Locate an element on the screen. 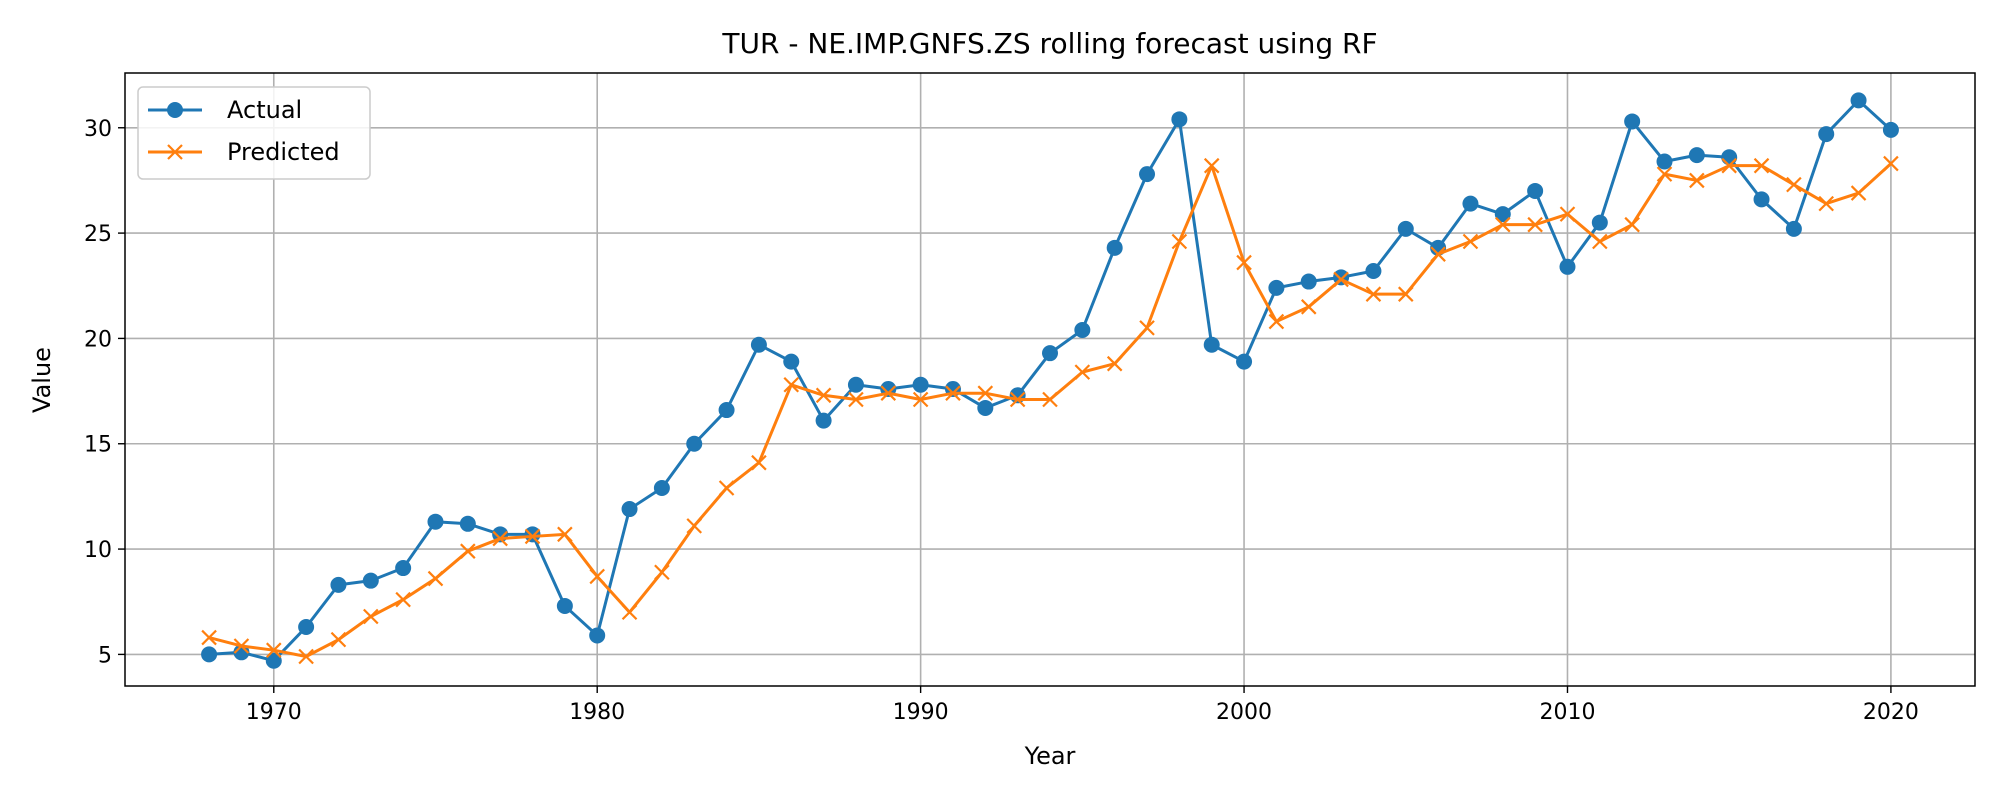  x-tick-label: 2020 is located at coordinates (1891, 712).